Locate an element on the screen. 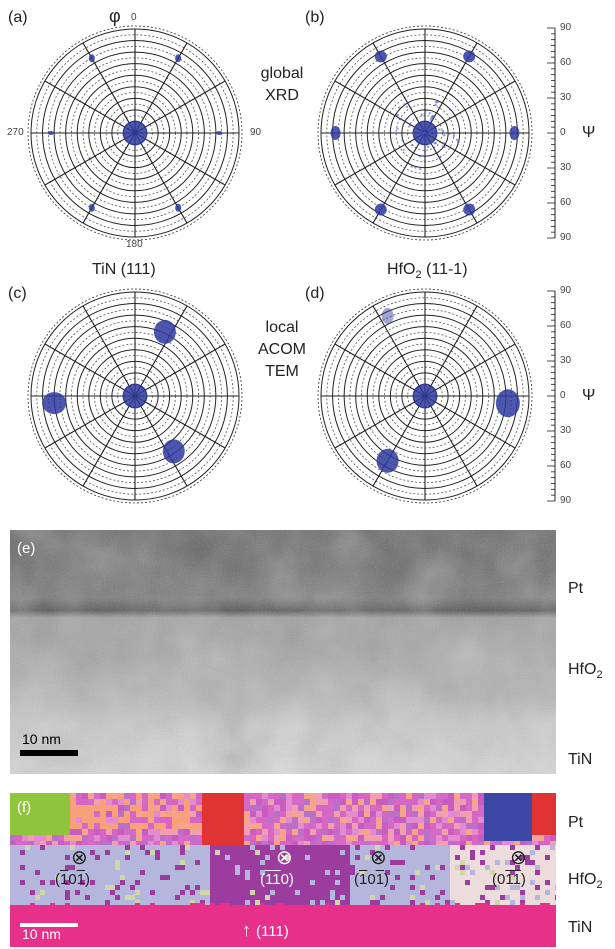 The width and height of the screenshot is (615, 949). zone-axis-symbol-1: ⊗ is located at coordinates (79, 857).